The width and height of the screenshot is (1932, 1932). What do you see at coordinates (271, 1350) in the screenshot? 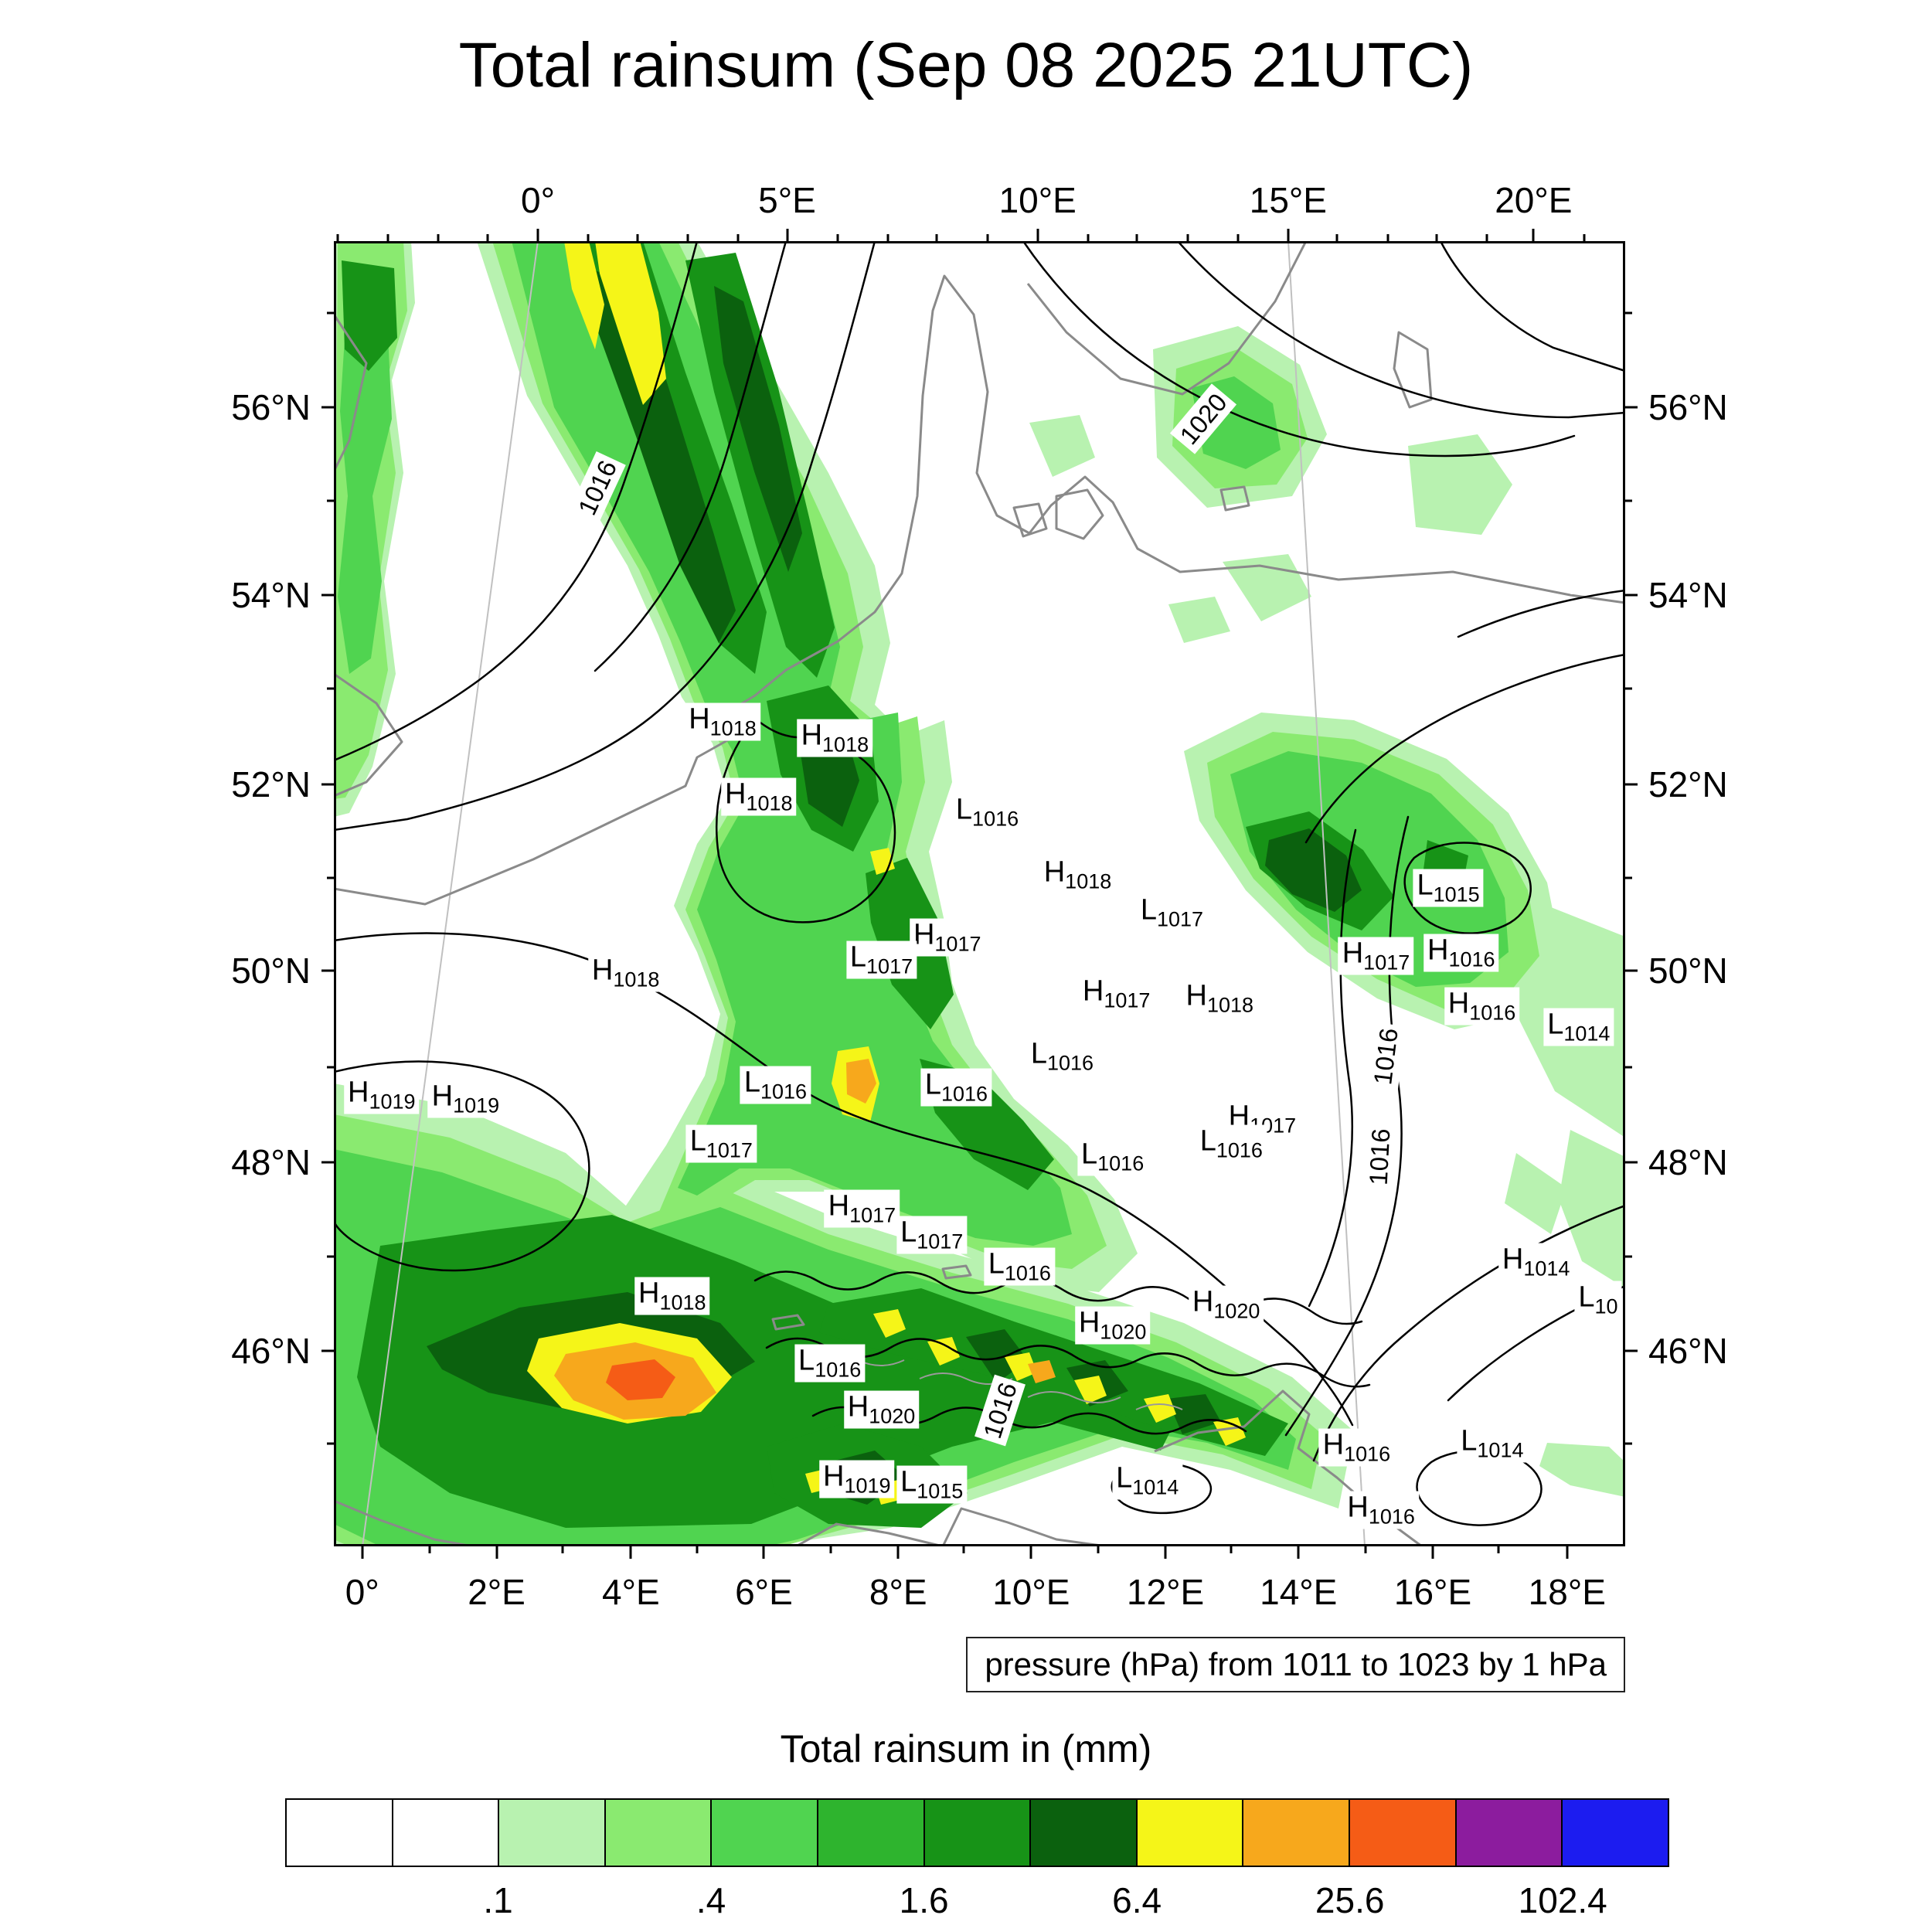
I see `axis-label: 46°N` at bounding box center [271, 1350].